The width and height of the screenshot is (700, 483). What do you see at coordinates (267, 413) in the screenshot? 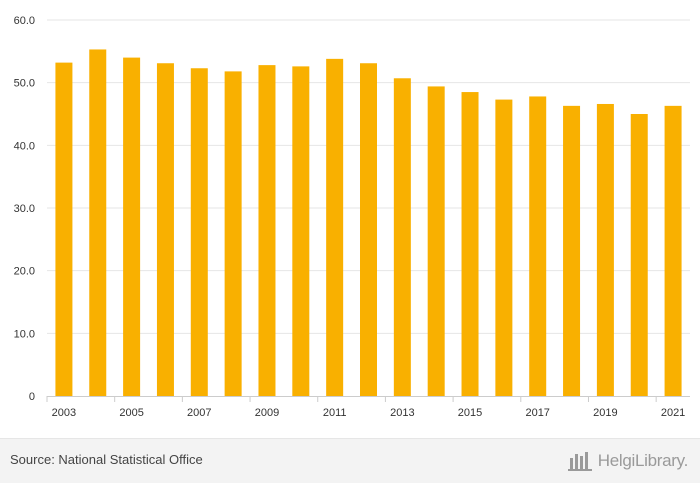
I see `x-tick-label: 2009` at bounding box center [267, 413].